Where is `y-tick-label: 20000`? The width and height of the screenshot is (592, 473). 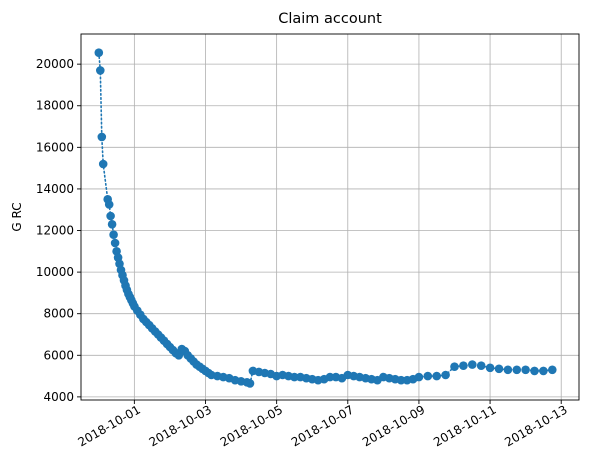 y-tick-label: 20000 is located at coordinates (55, 64).